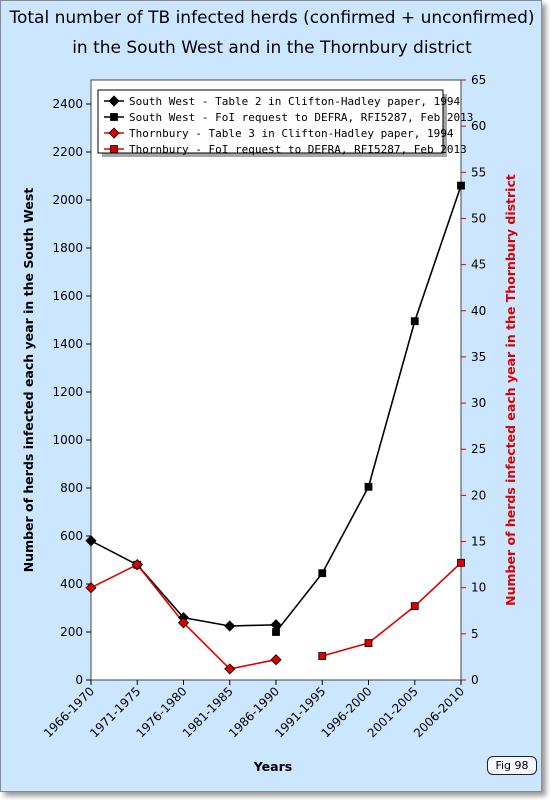  Describe the element at coordinates (478, 265) in the screenshot. I see `right-axis-tick-label: 45` at that location.